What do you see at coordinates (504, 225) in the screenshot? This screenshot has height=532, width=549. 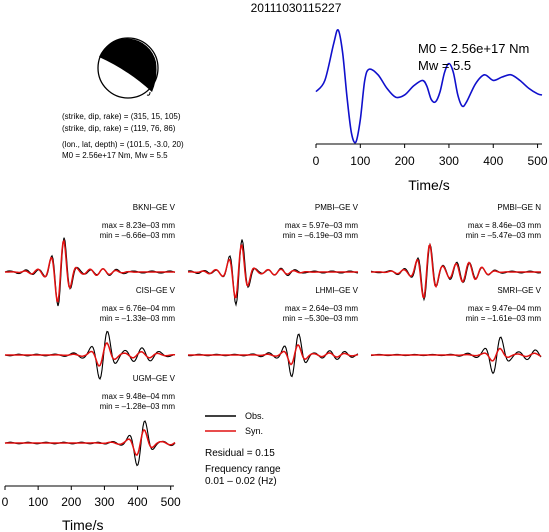 I see `station-max: max = 8.46e–03 mm` at bounding box center [504, 225].